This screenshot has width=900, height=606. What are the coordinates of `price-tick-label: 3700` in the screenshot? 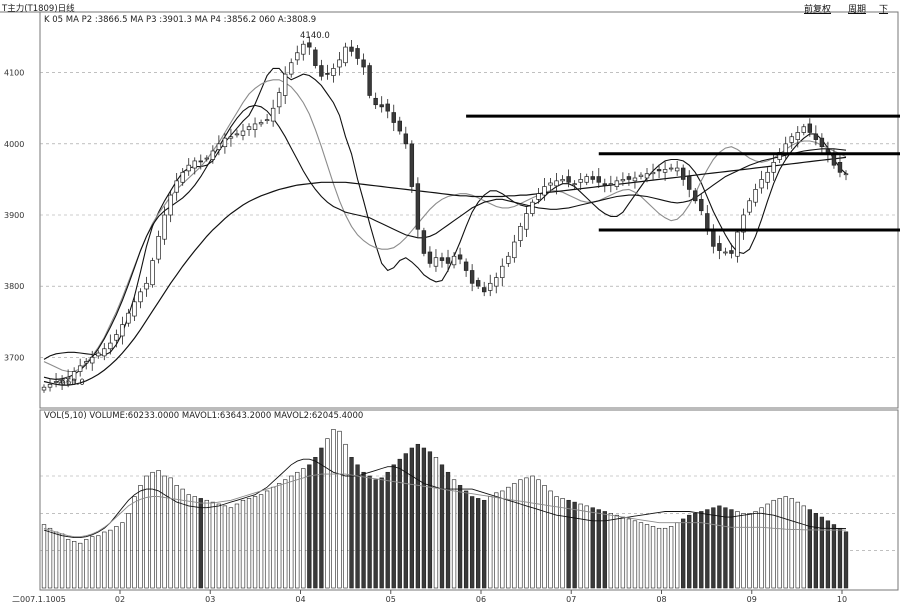 It's located at (14, 357).